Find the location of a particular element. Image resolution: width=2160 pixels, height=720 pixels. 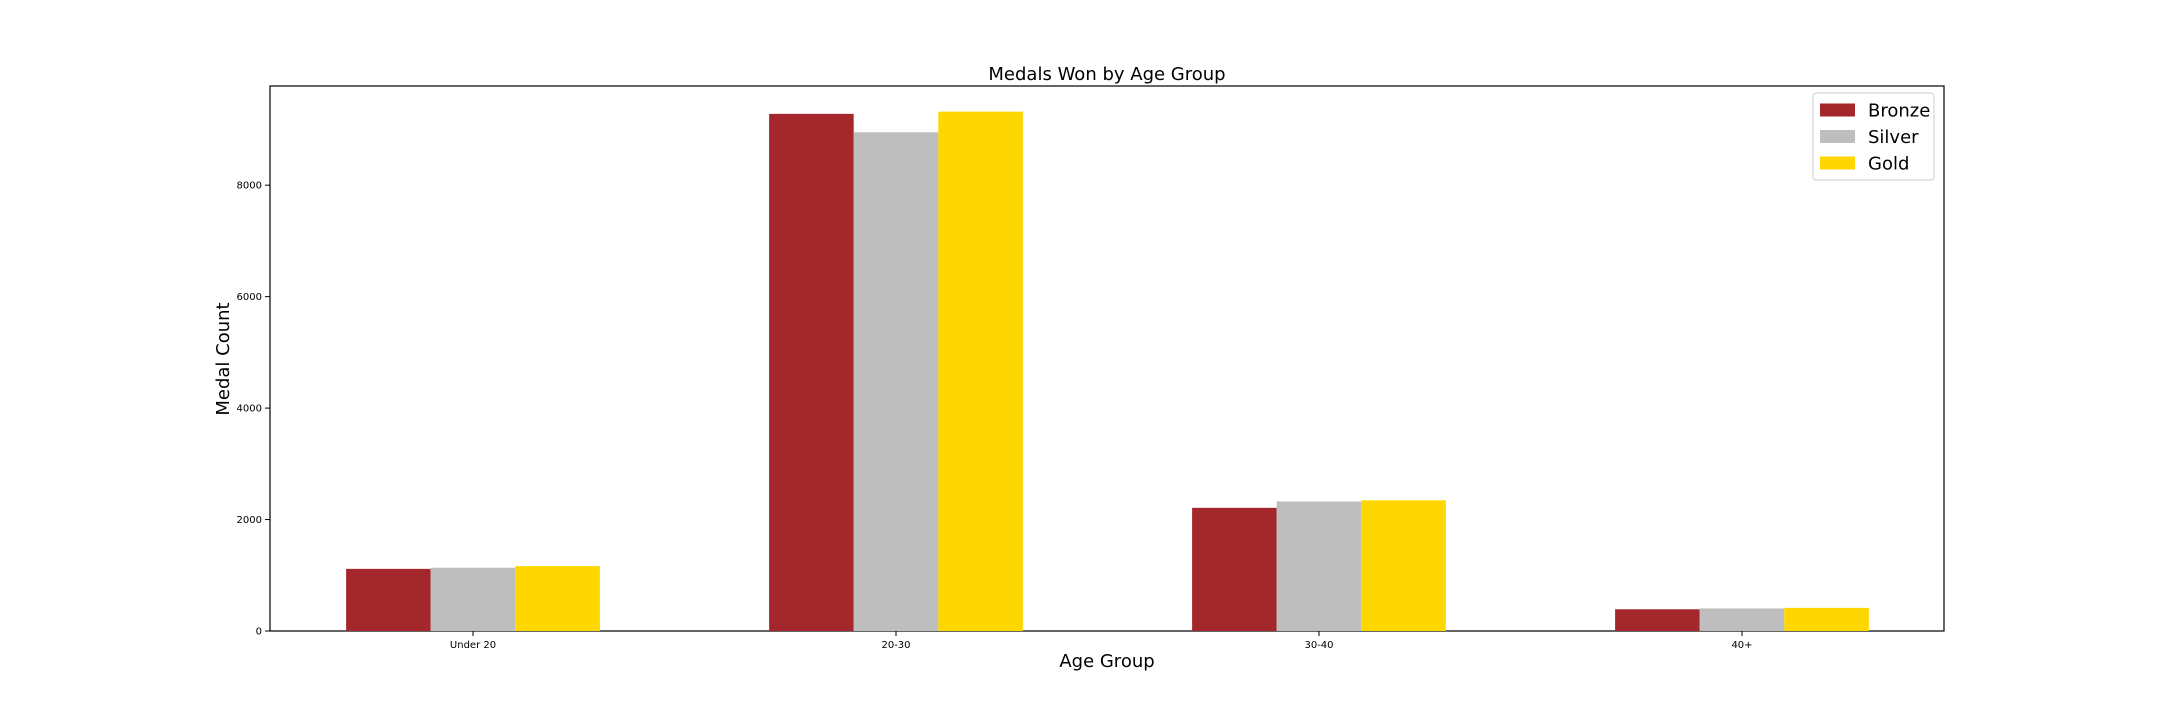

legend-label-silver: Silver is located at coordinates (1893, 137).